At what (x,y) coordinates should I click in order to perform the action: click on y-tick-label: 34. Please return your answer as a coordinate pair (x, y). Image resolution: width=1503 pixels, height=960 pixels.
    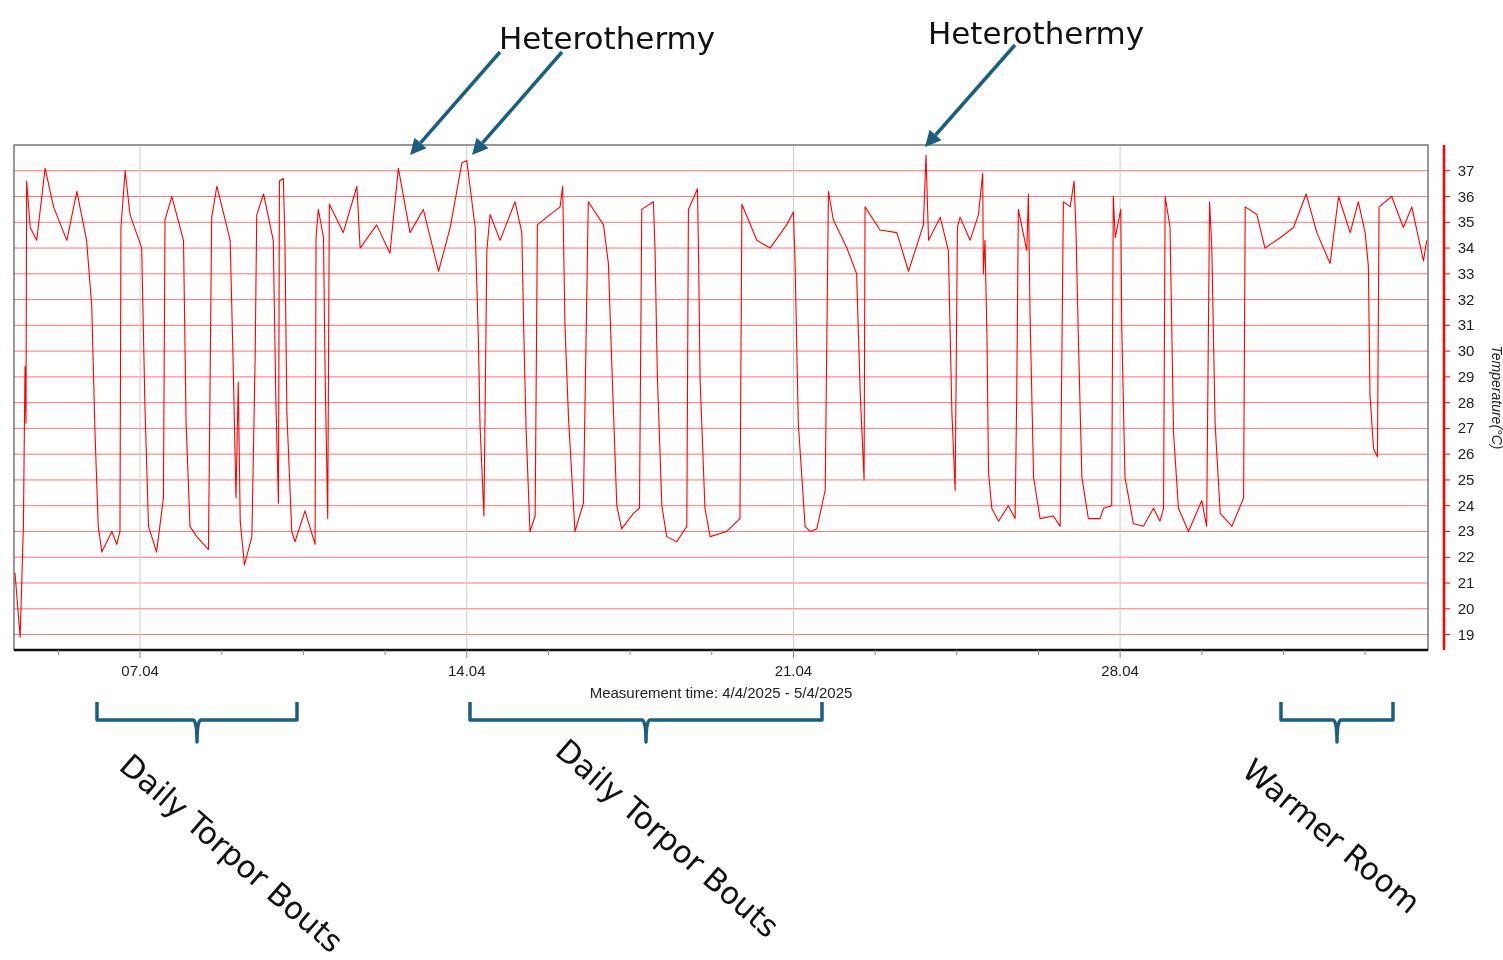
    Looking at the image, I should click on (1466, 248).